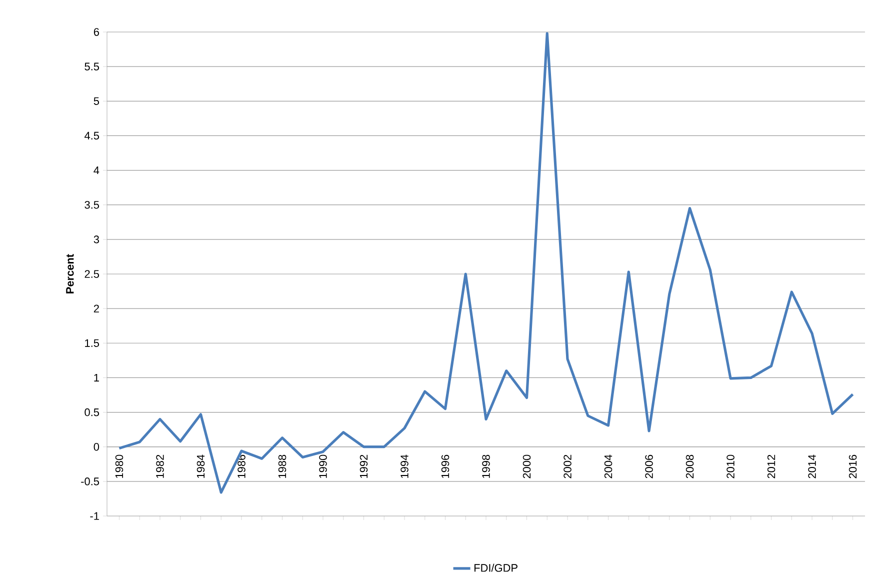  I want to click on x-tick-label: 2016, so click(852, 466).